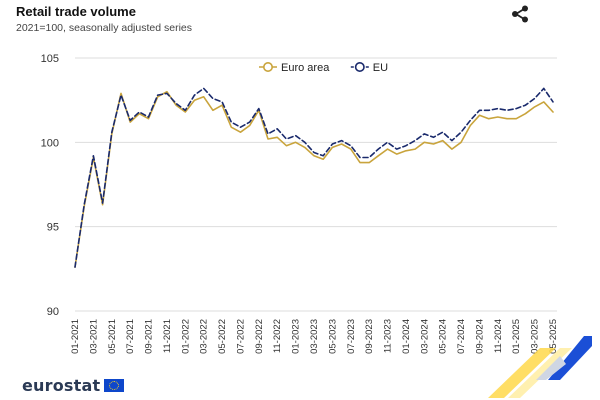 The height and width of the screenshot is (400, 600). Describe the element at coordinates (553, 336) in the screenshot. I see `x-tick-label-05-2025: 05-2025` at that location.